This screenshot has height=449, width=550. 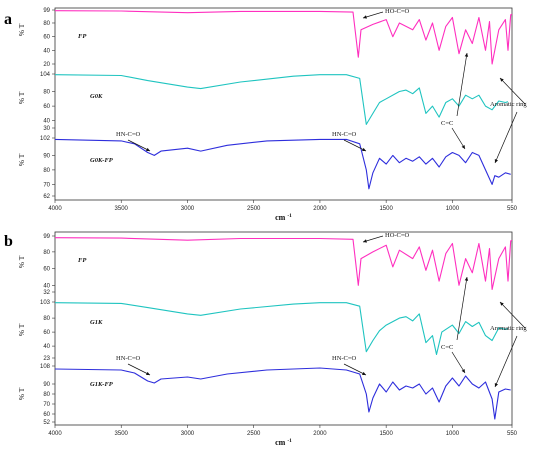 I want to click on y-tick-label: 62, so click(x=46, y=197).